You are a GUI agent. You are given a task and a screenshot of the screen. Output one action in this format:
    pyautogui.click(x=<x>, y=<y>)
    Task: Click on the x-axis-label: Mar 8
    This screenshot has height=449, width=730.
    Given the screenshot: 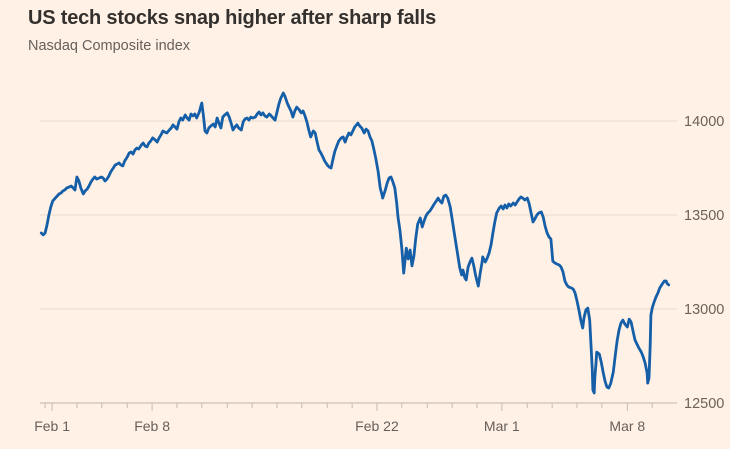 What is the action you would take?
    pyautogui.click(x=627, y=426)
    